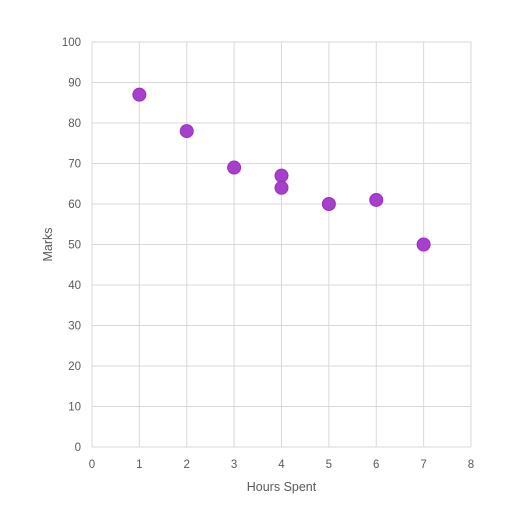 The height and width of the screenshot is (530, 516). What do you see at coordinates (48, 244) in the screenshot?
I see `y-axis-label: Marks` at bounding box center [48, 244].